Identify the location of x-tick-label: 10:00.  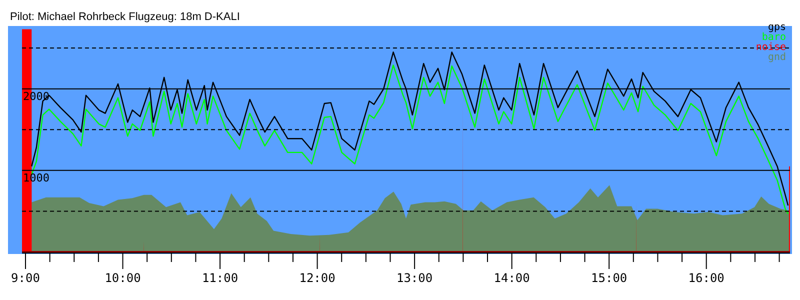
(122, 278).